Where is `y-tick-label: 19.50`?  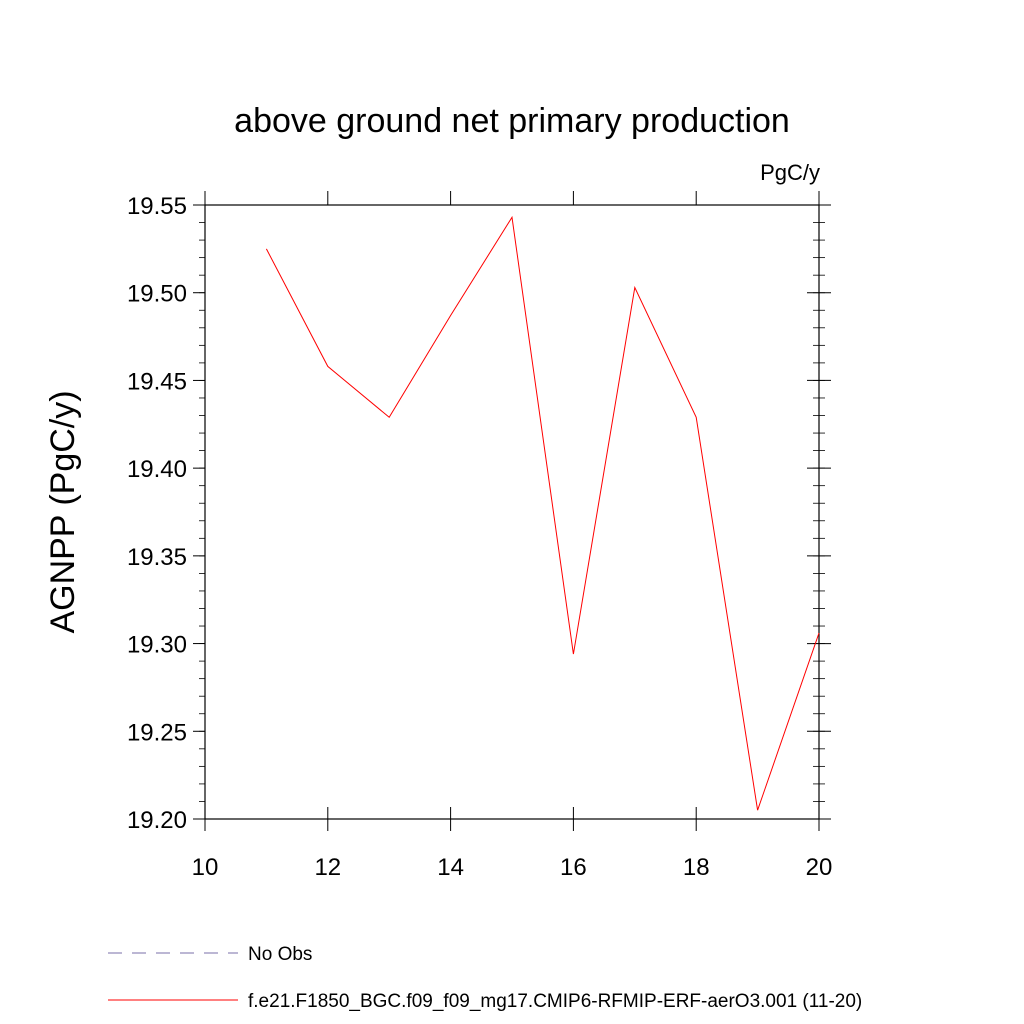 y-tick-label: 19.50 is located at coordinates (157, 294).